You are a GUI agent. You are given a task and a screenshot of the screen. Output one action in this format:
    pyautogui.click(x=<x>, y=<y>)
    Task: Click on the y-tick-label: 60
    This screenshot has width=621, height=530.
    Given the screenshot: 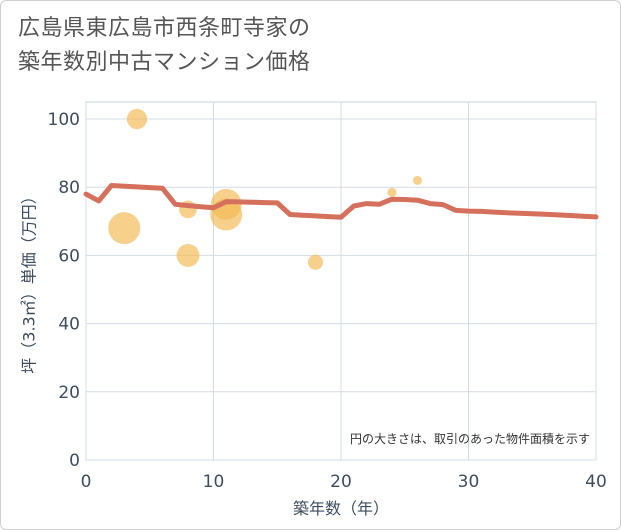 What is the action you would take?
    pyautogui.click(x=69, y=256)
    